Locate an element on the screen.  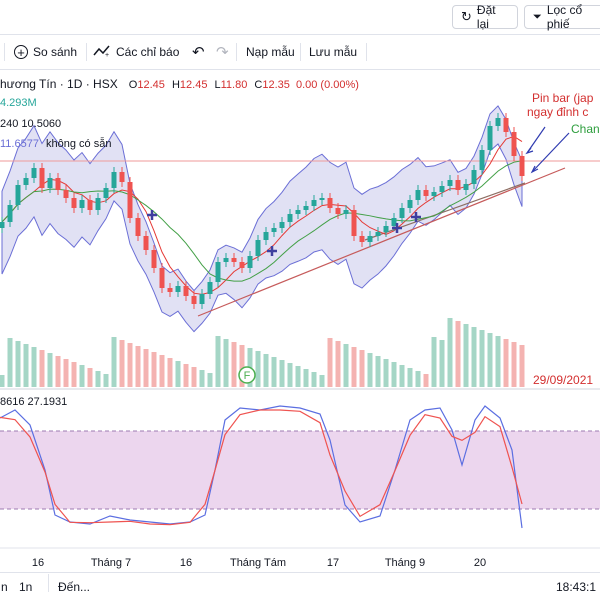
compare-label: So sánh is located at coordinates (55, 52).